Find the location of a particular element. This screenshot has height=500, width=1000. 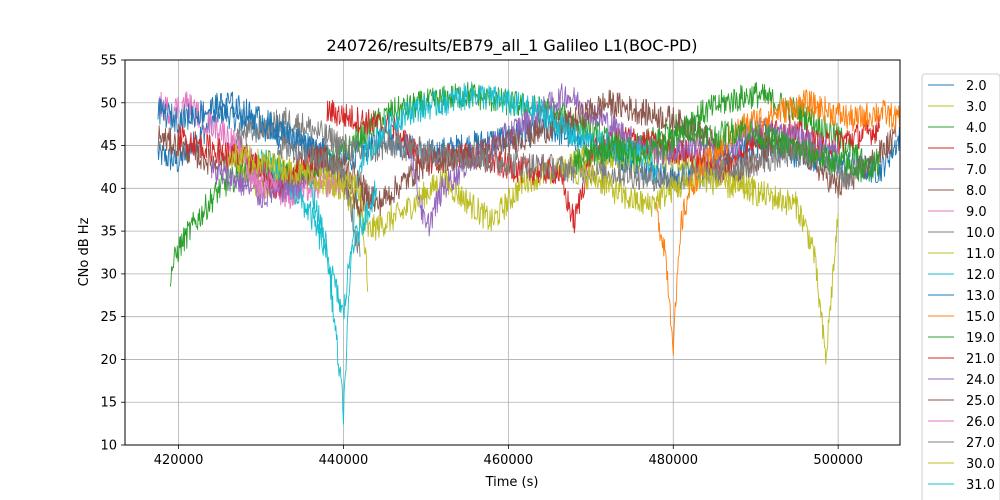

y-axis-ticks: 10 15 20 25 30 35 40 45 50 55 is located at coordinates (112, 254).